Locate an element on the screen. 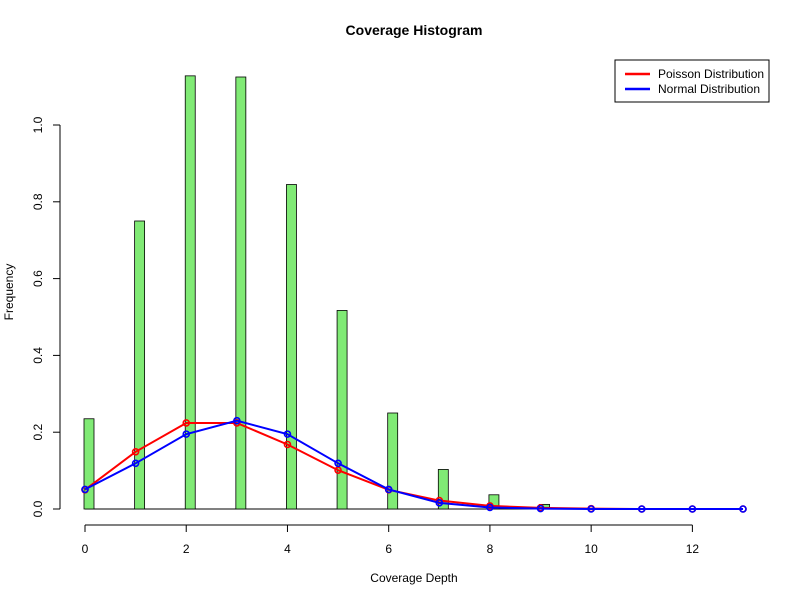 The height and width of the screenshot is (600, 800). legend: Poisson Distribution Normal Distribution is located at coordinates (692, 81).